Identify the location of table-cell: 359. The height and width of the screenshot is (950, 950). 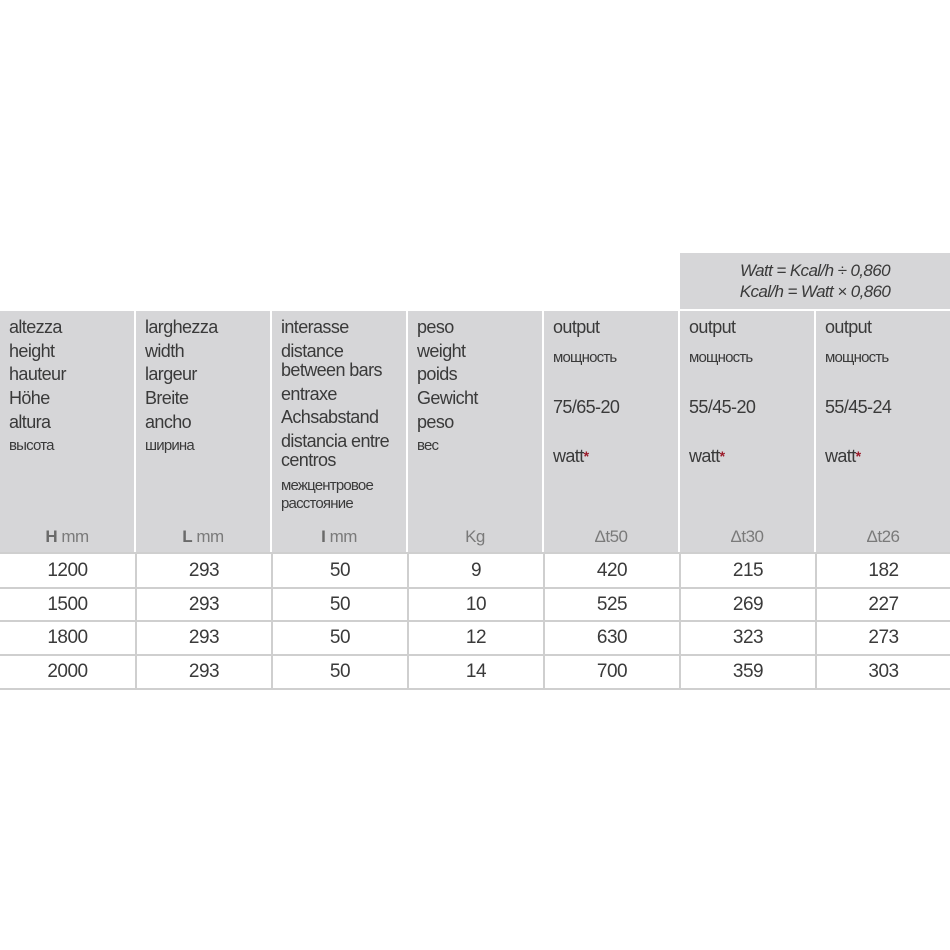
(747, 672).